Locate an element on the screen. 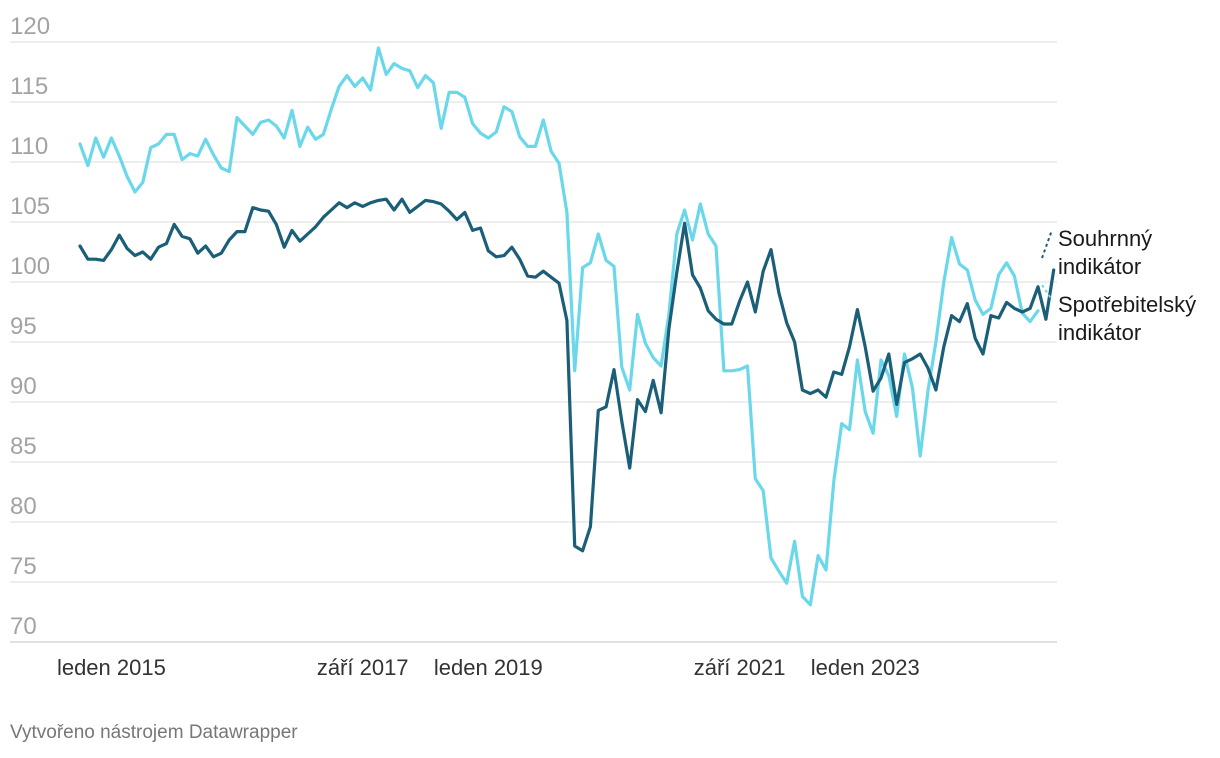  y-tick-label: 115 is located at coordinates (29, 86).